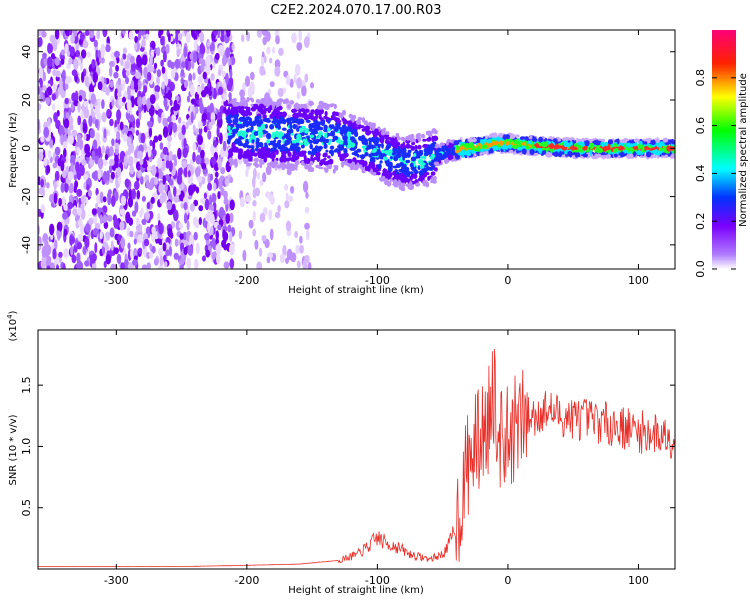 This screenshot has width=750, height=600. What do you see at coordinates (377, 280) in the screenshot?
I see `x-tick-label: -100` at bounding box center [377, 280].